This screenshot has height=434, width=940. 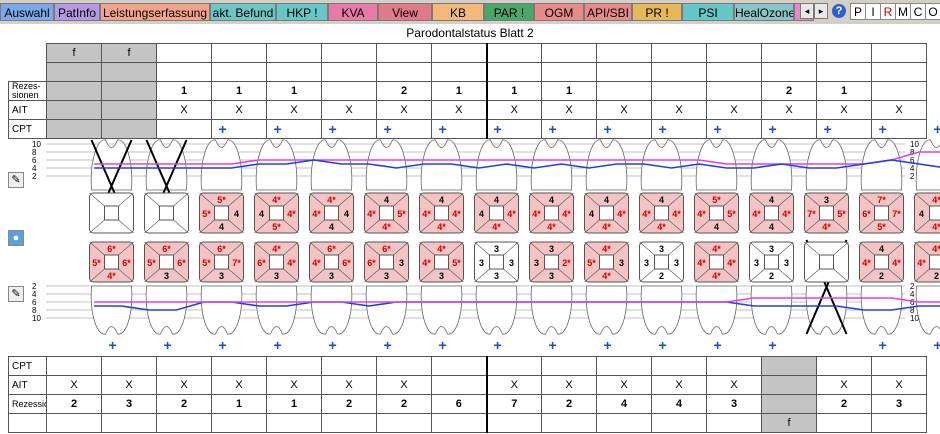 What do you see at coordinates (513, 404) in the screenshot?
I see `lower-rezessionen-cell: 7` at bounding box center [513, 404].